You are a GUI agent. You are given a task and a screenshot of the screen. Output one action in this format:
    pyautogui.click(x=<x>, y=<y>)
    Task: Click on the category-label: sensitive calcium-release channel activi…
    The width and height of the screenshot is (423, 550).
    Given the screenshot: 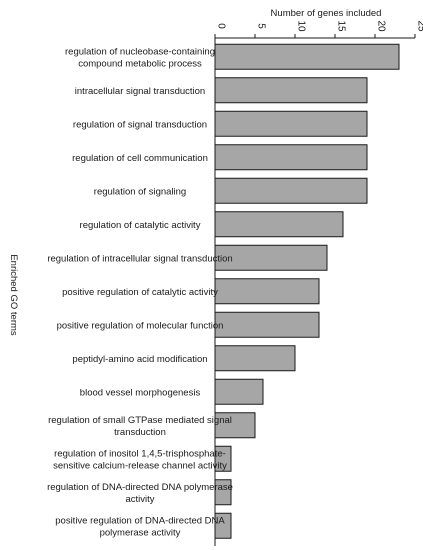 What is the action you would take?
    pyautogui.click(x=140, y=465)
    